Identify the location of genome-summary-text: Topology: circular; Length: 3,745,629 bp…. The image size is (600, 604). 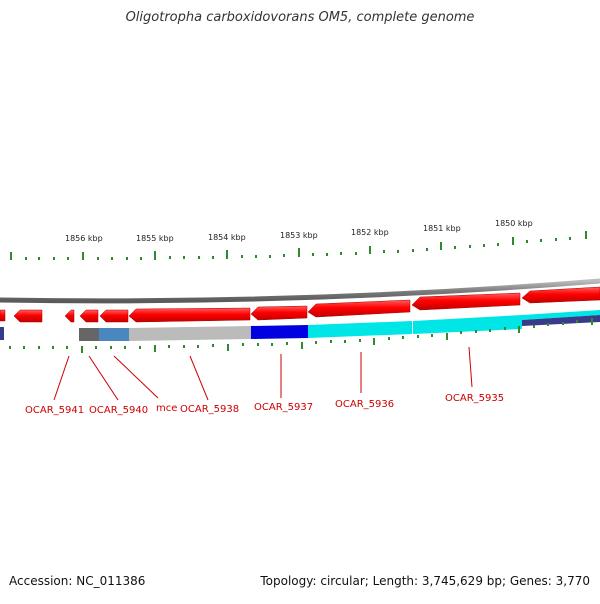
(425, 581).